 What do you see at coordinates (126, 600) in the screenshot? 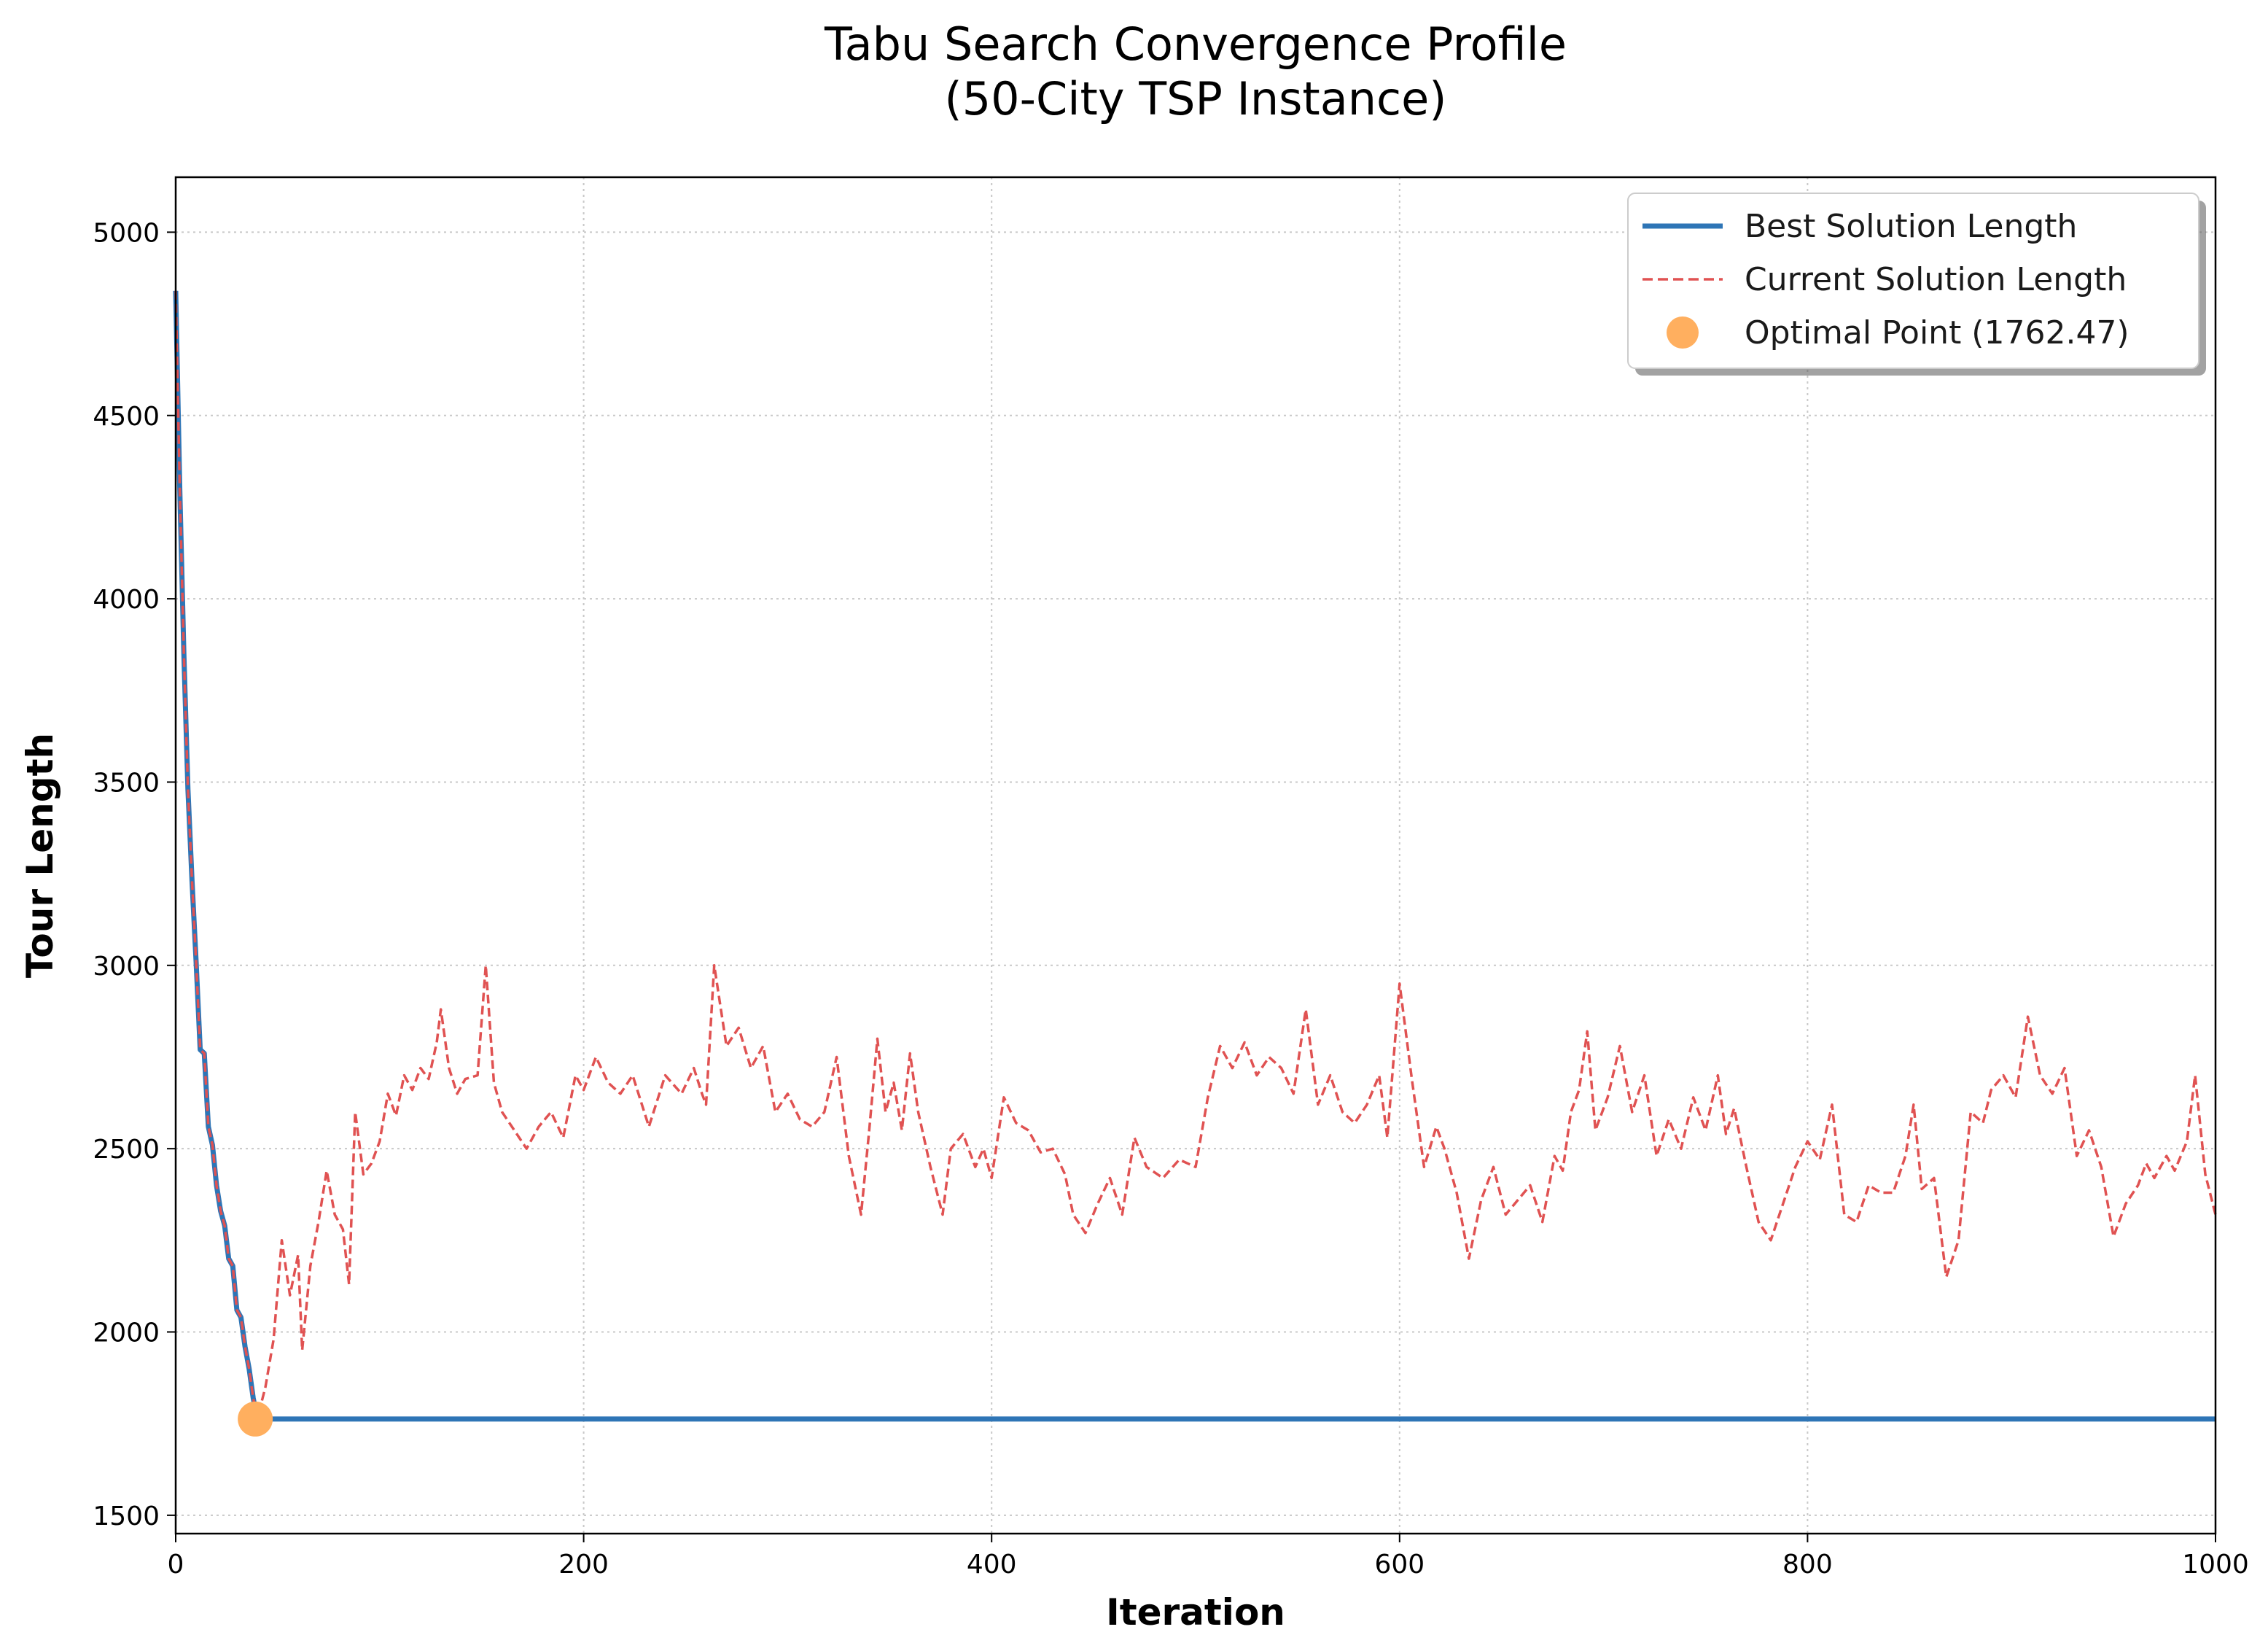
I see `y-tick-label: 4000` at bounding box center [126, 600].